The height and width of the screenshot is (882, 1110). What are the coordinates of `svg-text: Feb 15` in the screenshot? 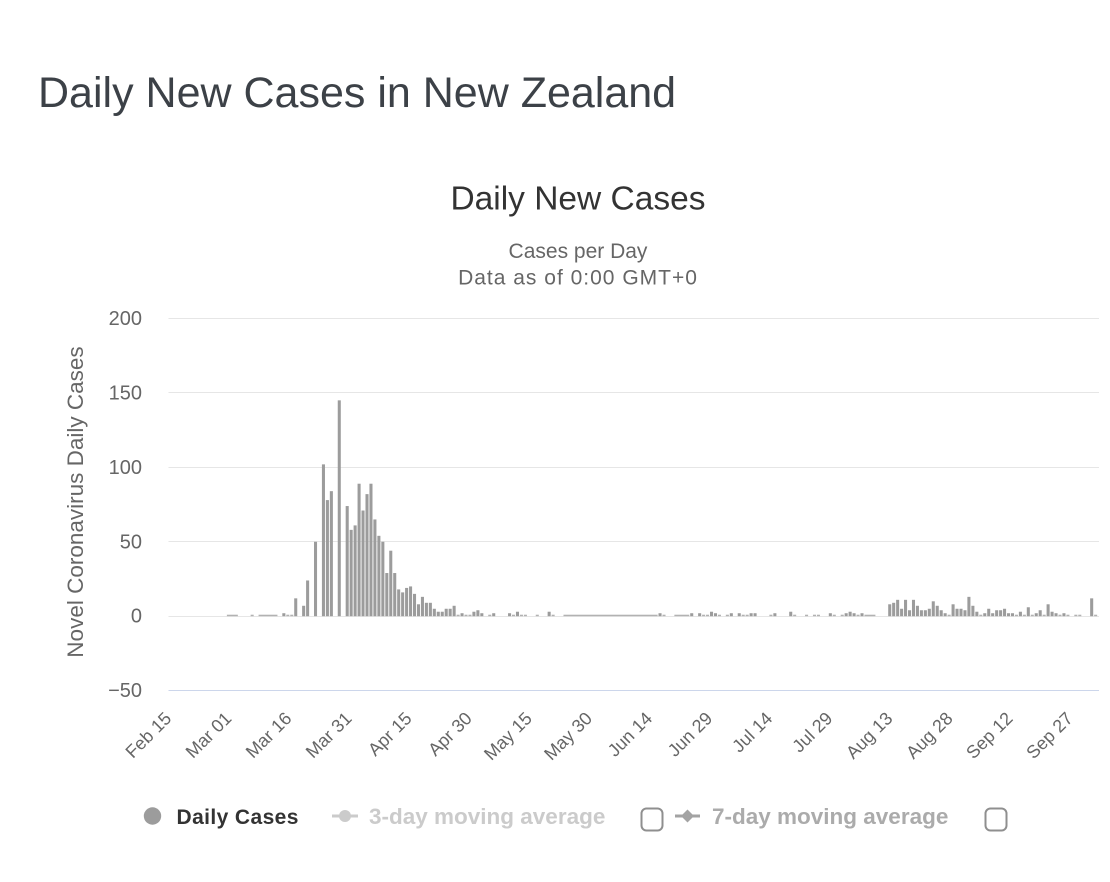 It's located at (149, 735).